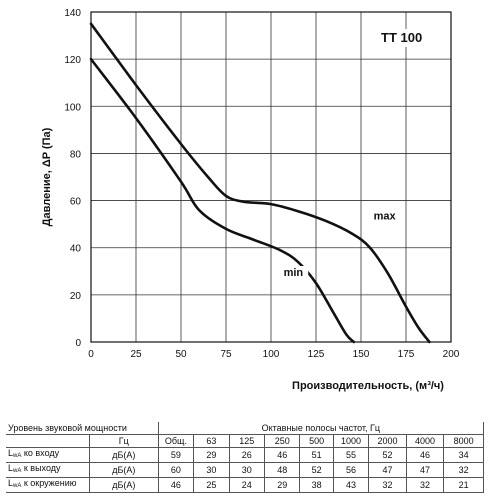 This screenshot has width=496, height=499. I want to click on series-min-label: min, so click(294, 273).